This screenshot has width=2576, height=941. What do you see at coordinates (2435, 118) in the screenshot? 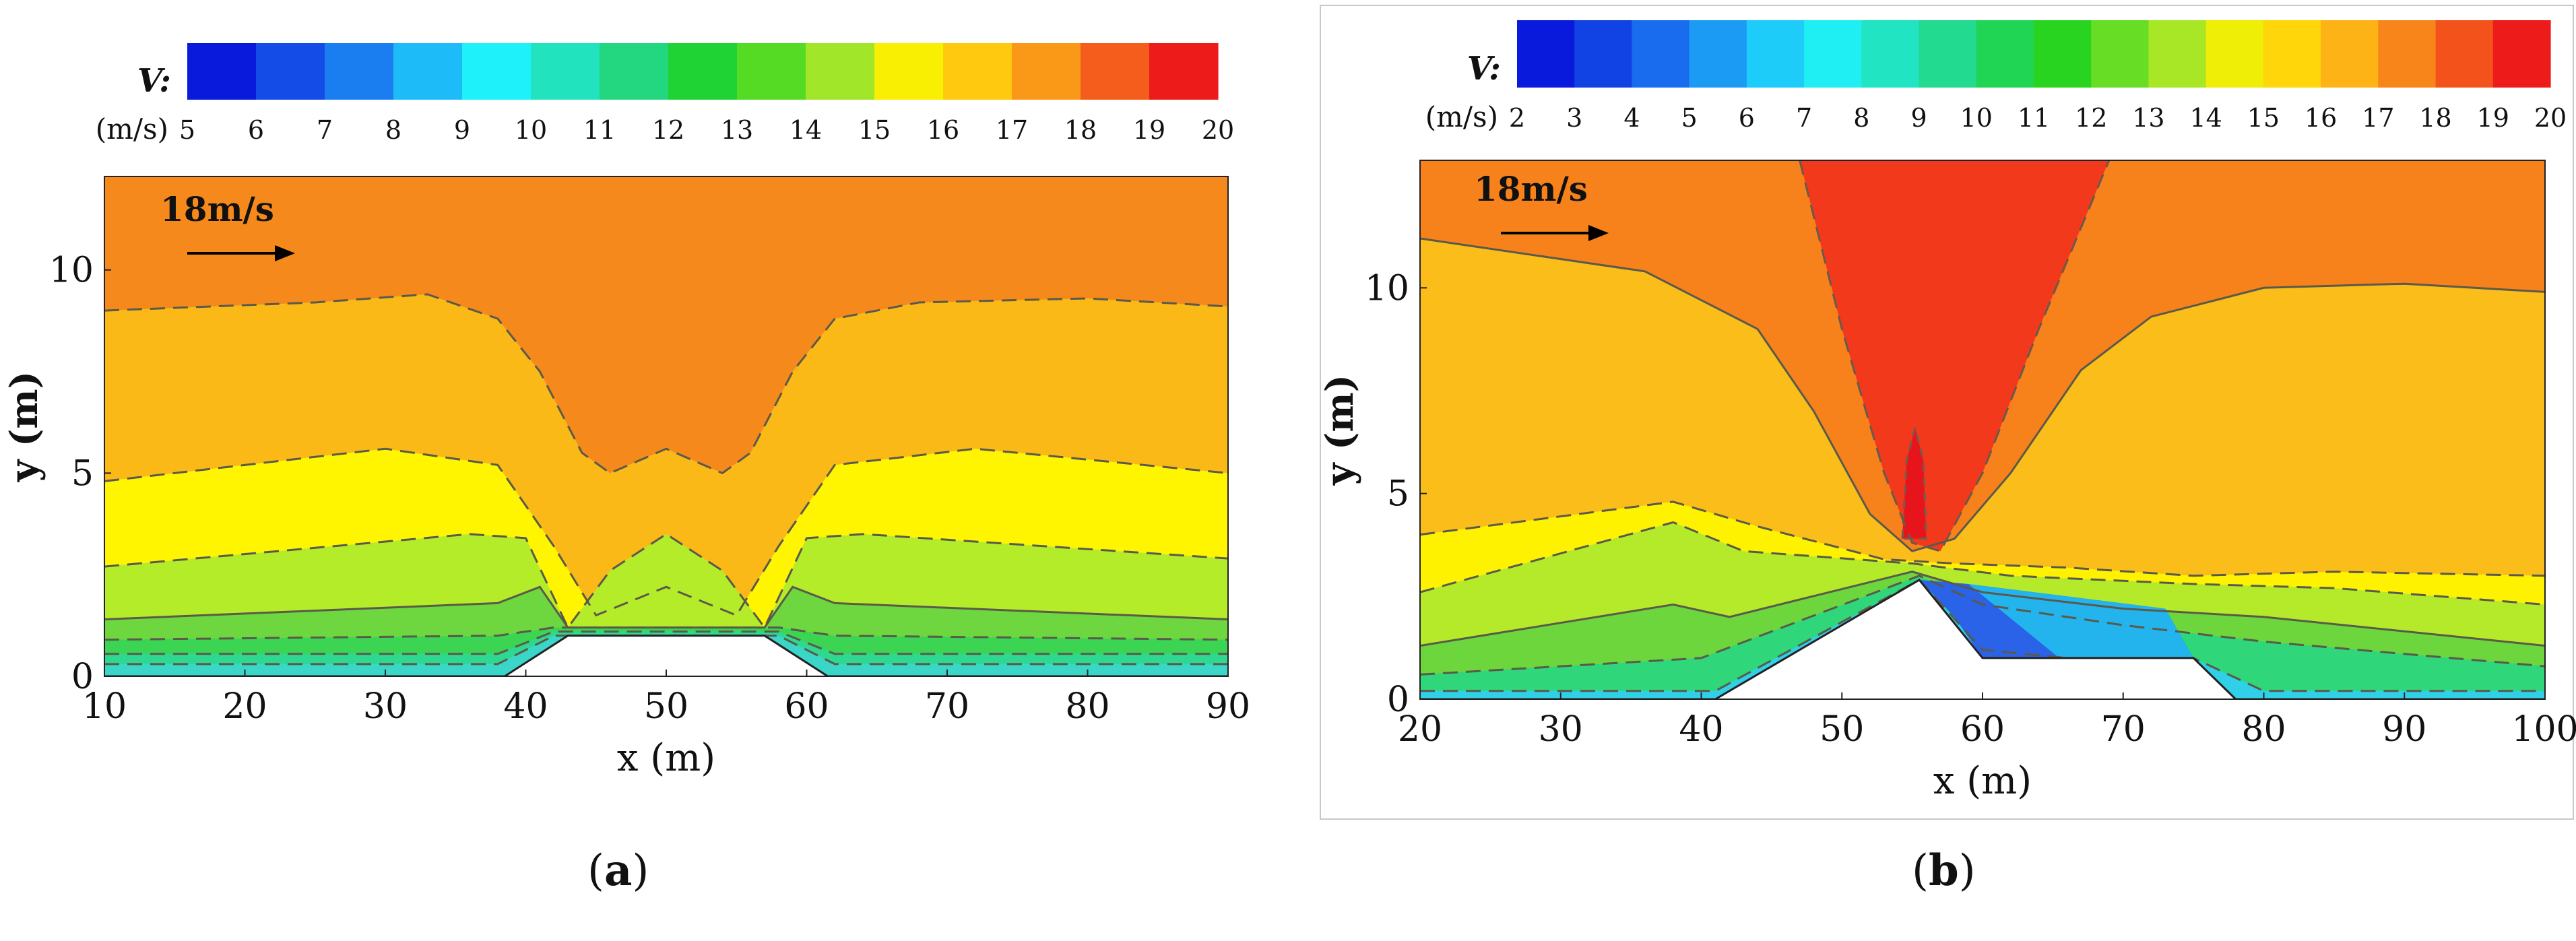
I see `colorbar-tick-label: 18` at bounding box center [2435, 118].